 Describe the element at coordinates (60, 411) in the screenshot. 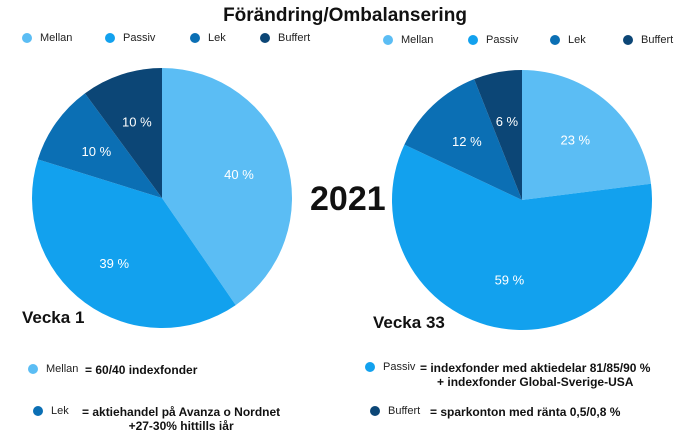

I see `note-name: Lek` at that location.